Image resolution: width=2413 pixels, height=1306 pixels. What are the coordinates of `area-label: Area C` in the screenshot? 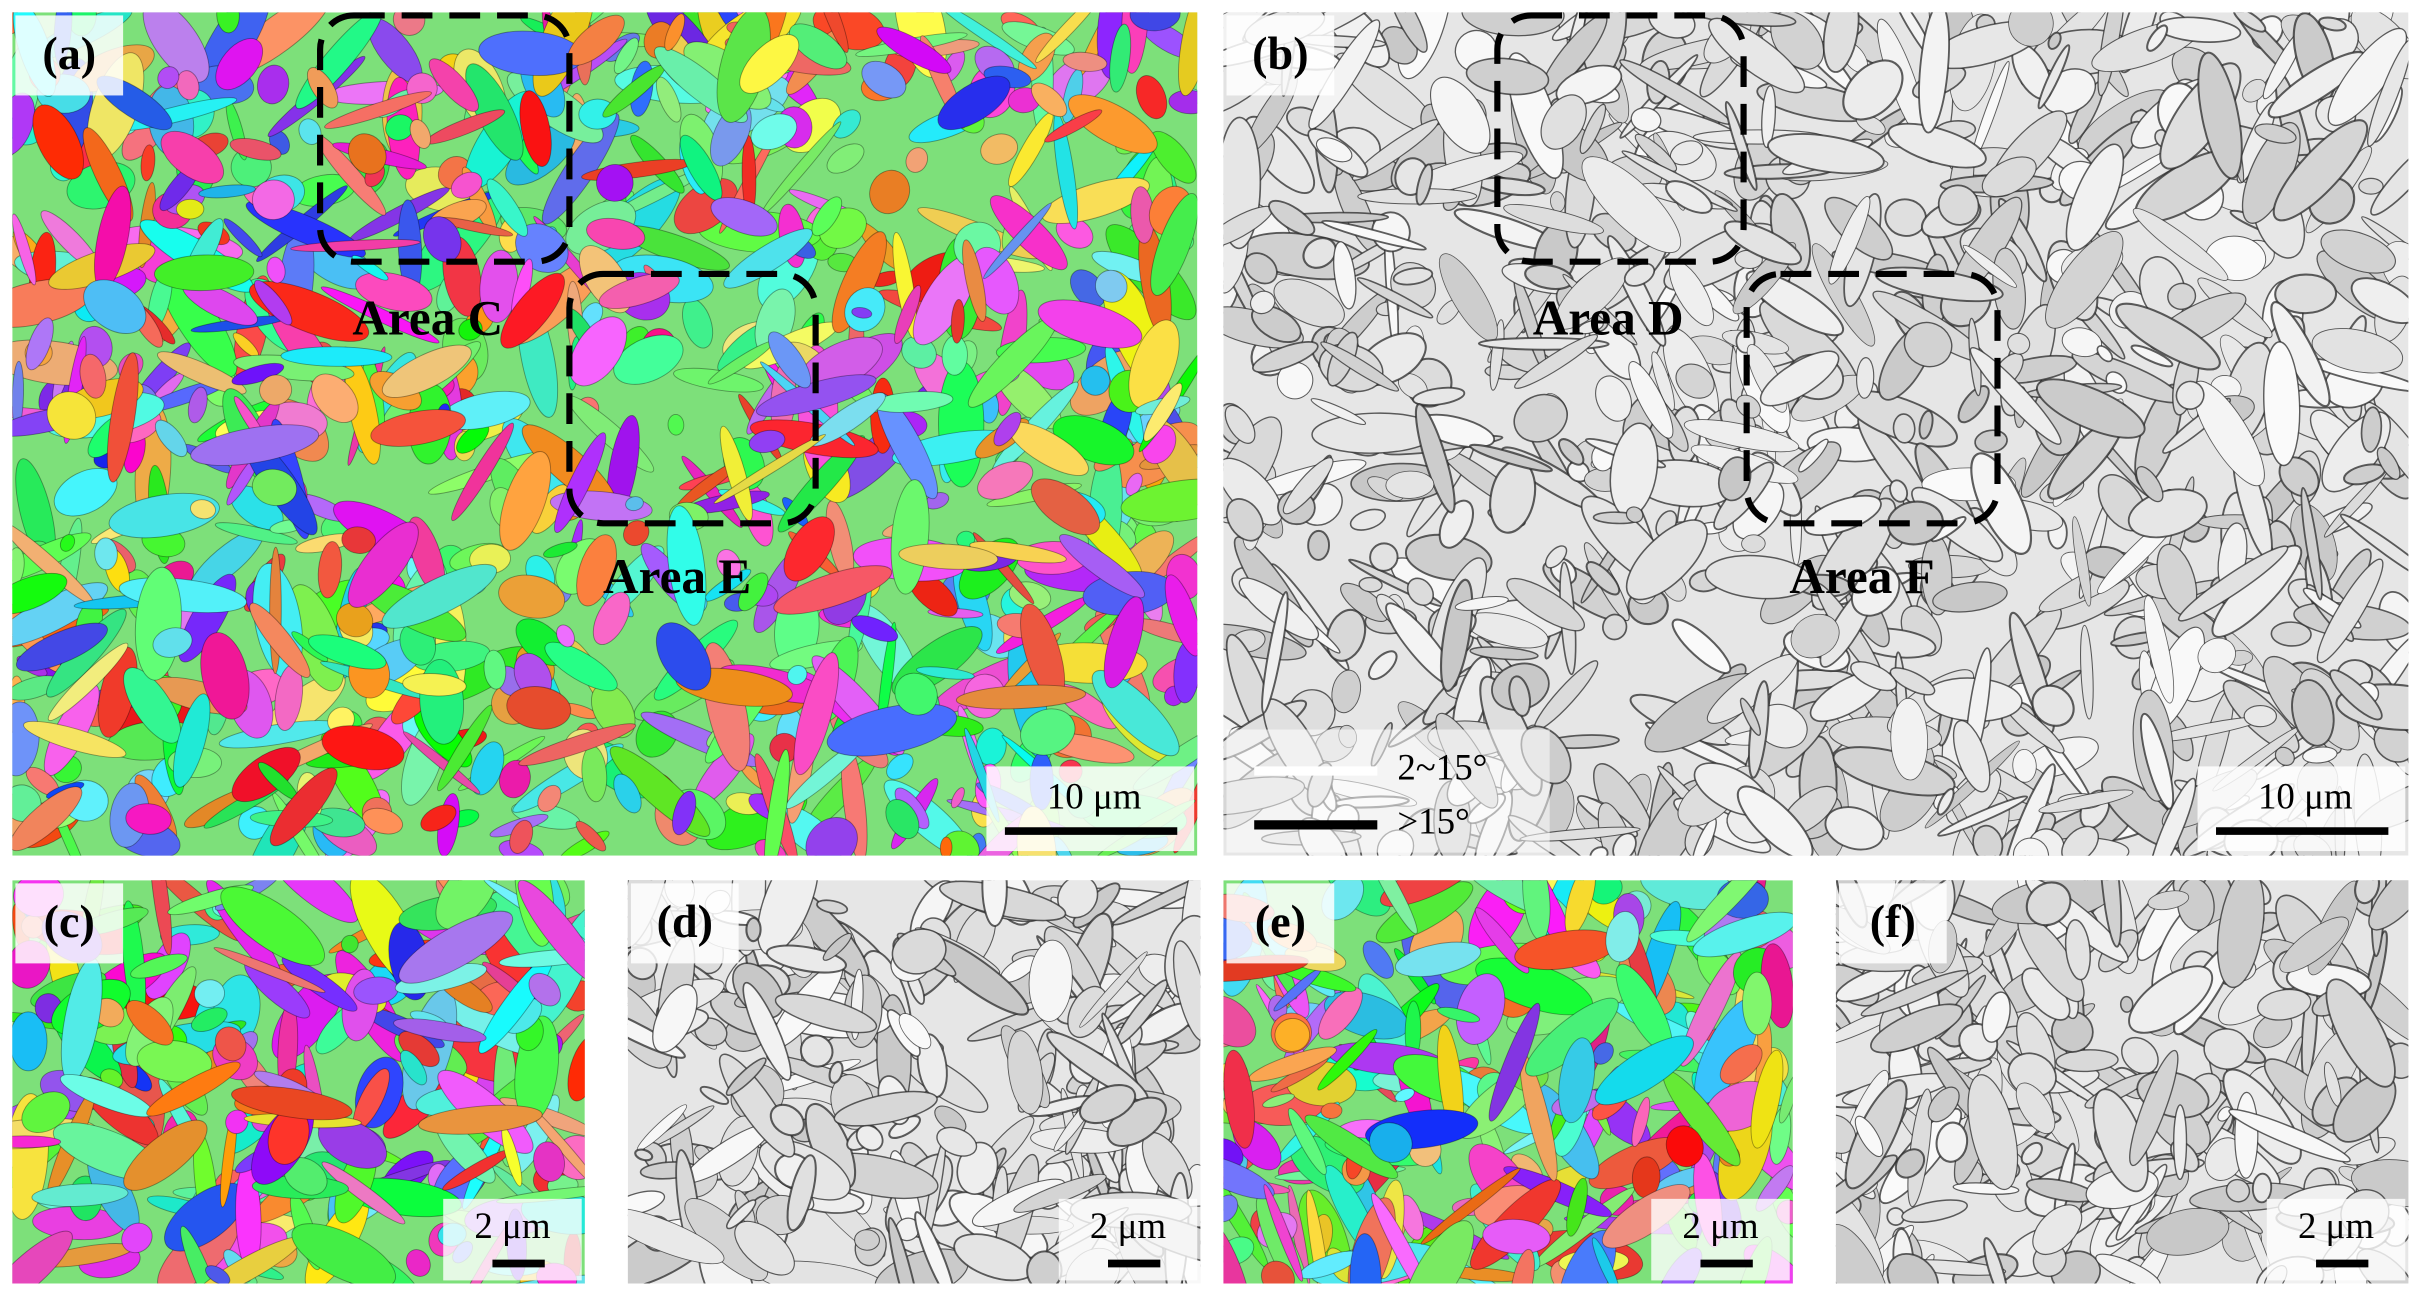 It's located at (427, 318).